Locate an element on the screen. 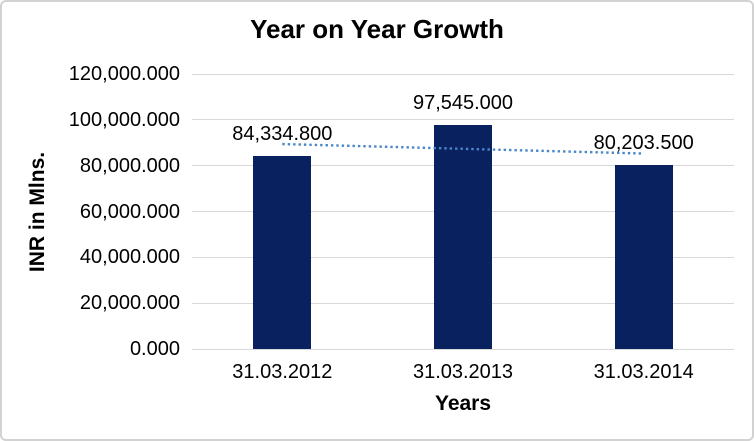  x-tick-label: 31.03.2013 is located at coordinates (463, 372).